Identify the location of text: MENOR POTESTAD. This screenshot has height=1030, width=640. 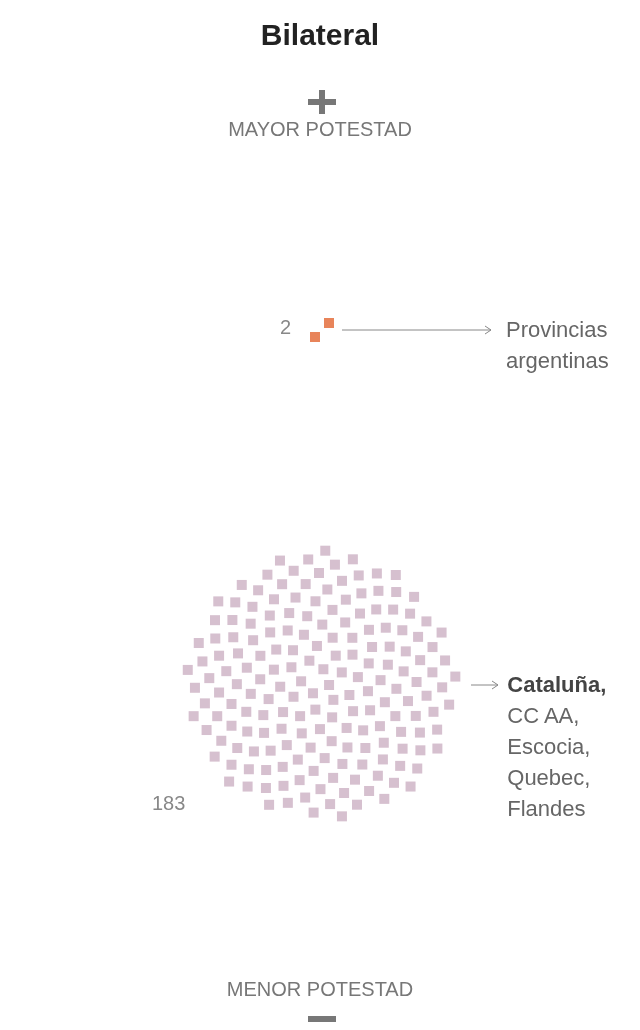
(320, 989).